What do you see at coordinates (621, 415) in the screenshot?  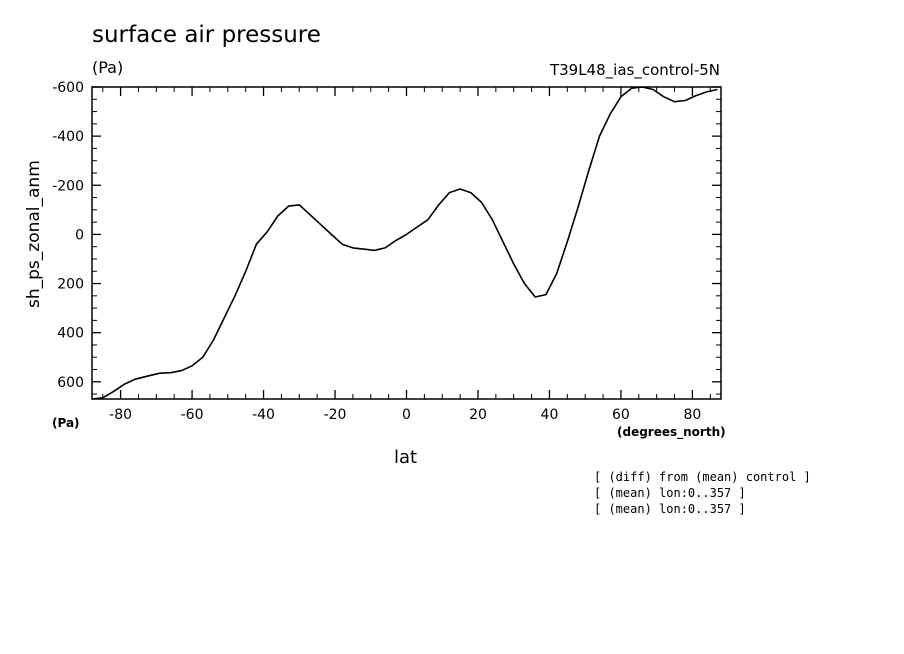 I see `x-tick-label: 60` at bounding box center [621, 415].